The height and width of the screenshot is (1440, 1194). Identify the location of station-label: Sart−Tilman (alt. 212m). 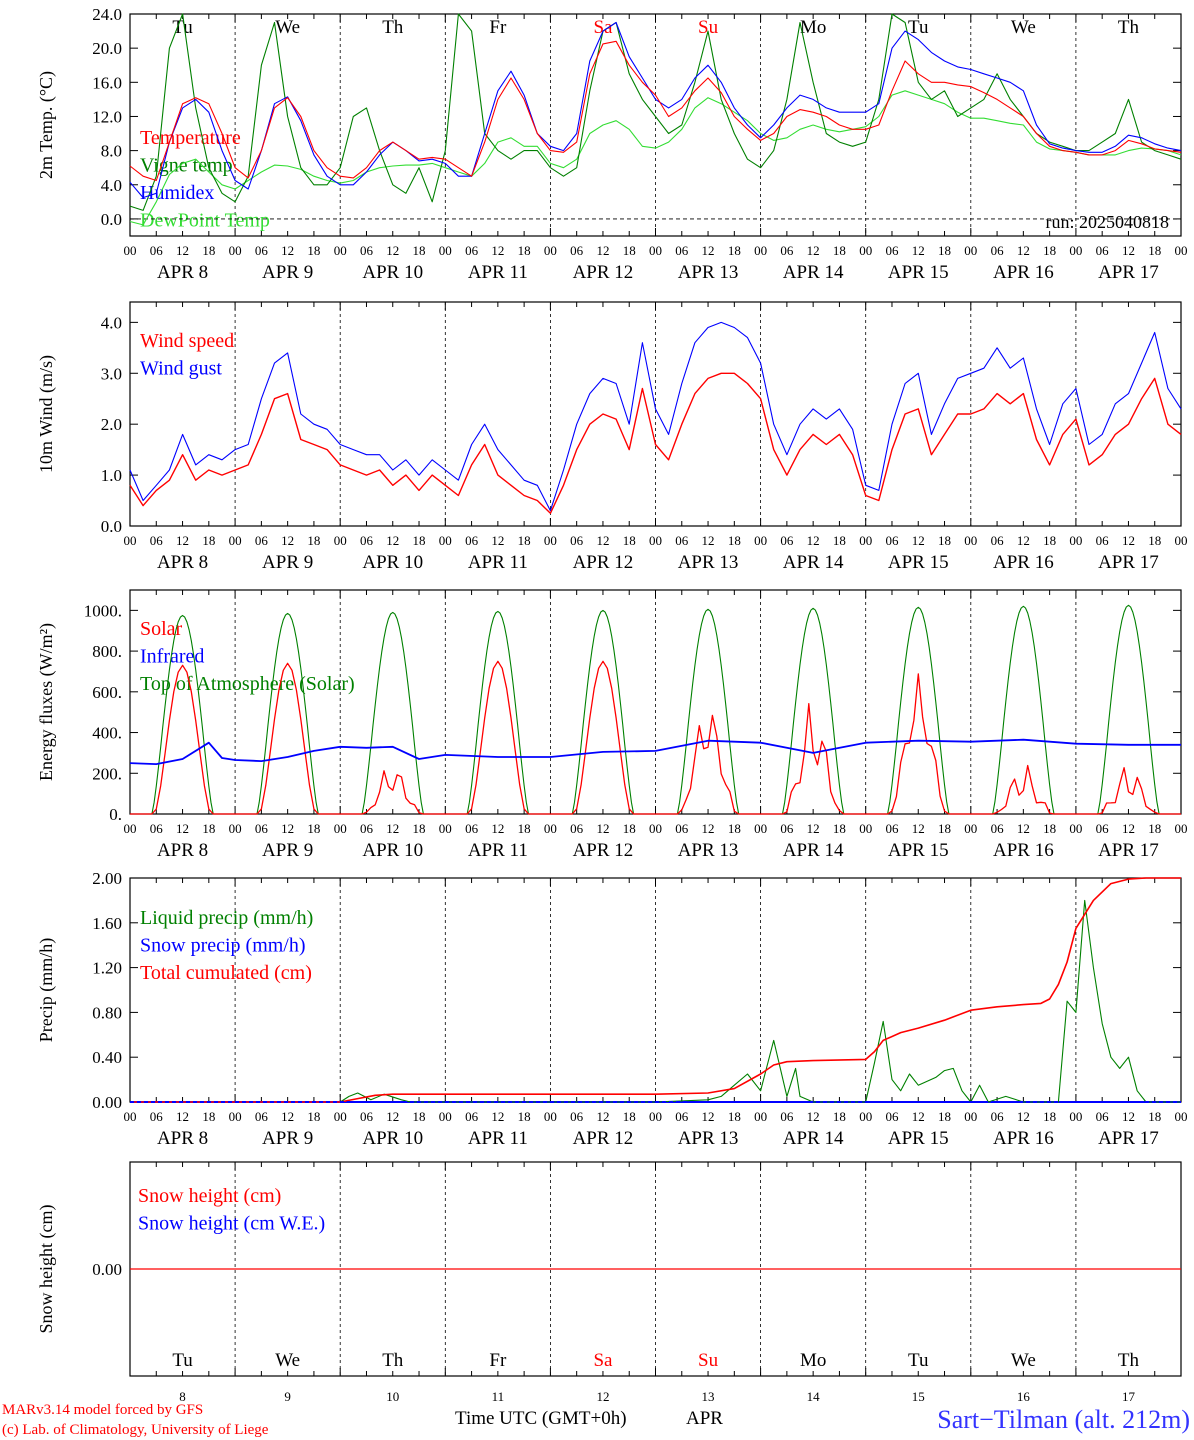
(1063, 1419).